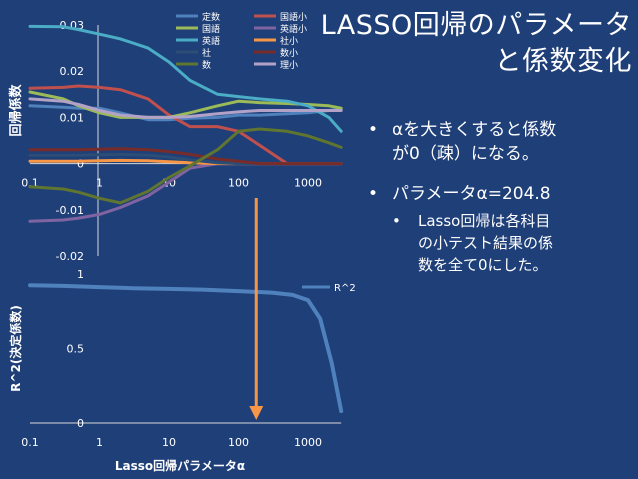  What do you see at coordinates (72, 117) in the screenshot?
I see `y-tick-label: 0.01` at bounding box center [72, 117].